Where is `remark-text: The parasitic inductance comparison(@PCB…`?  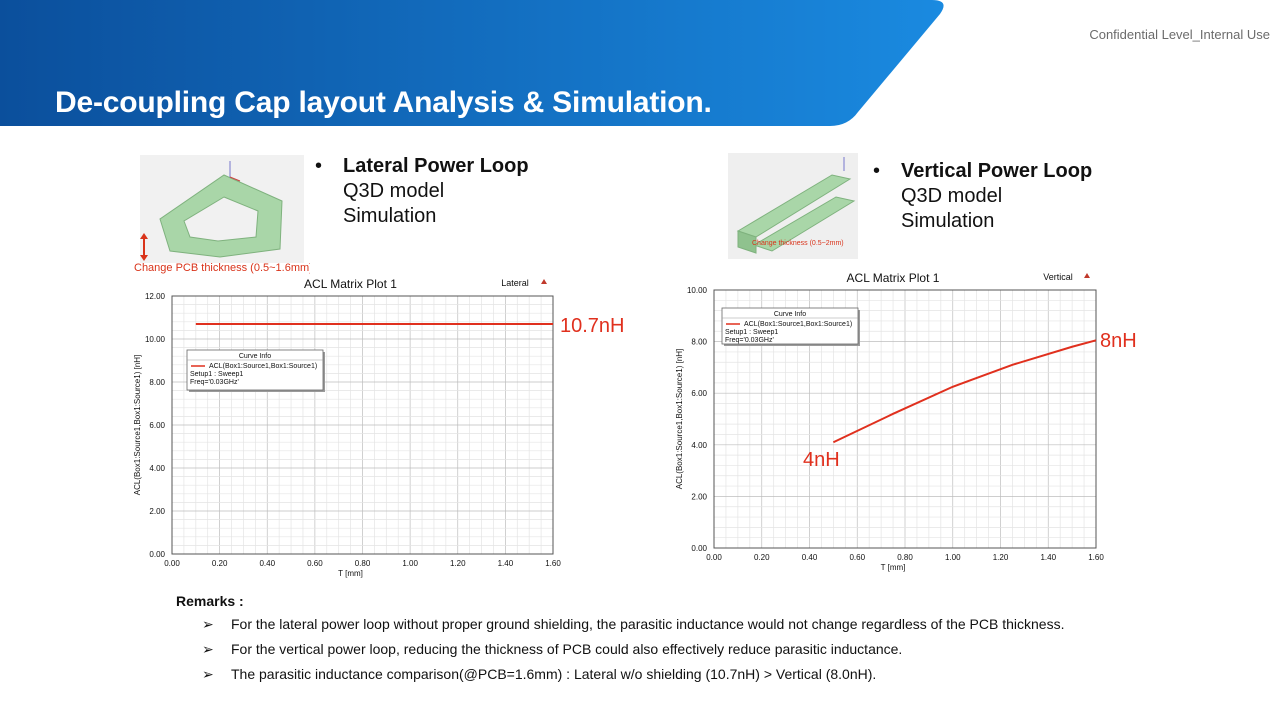 remark-text: The parasitic inductance comparison(@PCB… is located at coordinates (554, 674).